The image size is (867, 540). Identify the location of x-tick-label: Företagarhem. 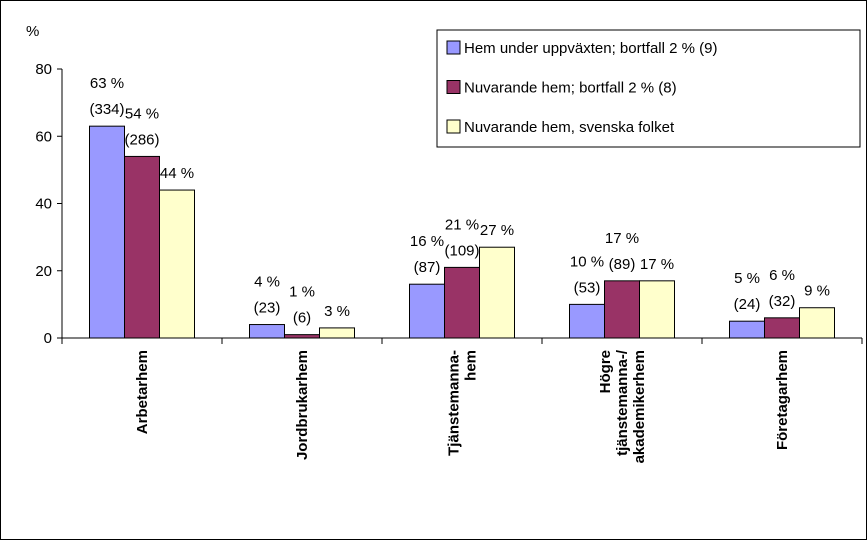
(782, 400).